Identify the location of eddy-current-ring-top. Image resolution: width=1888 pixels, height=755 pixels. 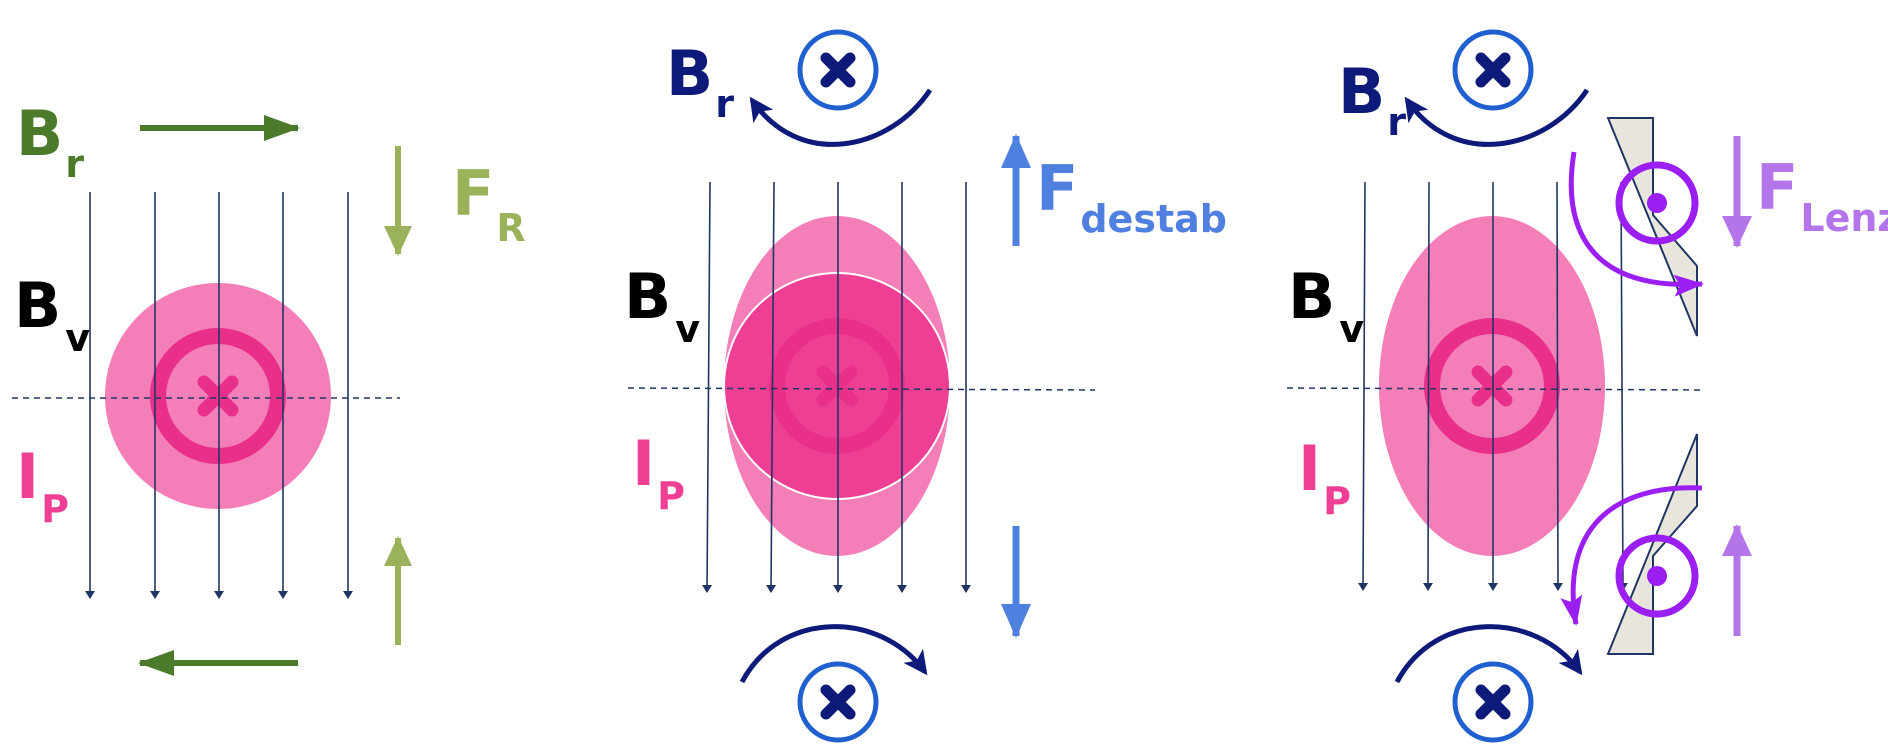
(1657, 203).